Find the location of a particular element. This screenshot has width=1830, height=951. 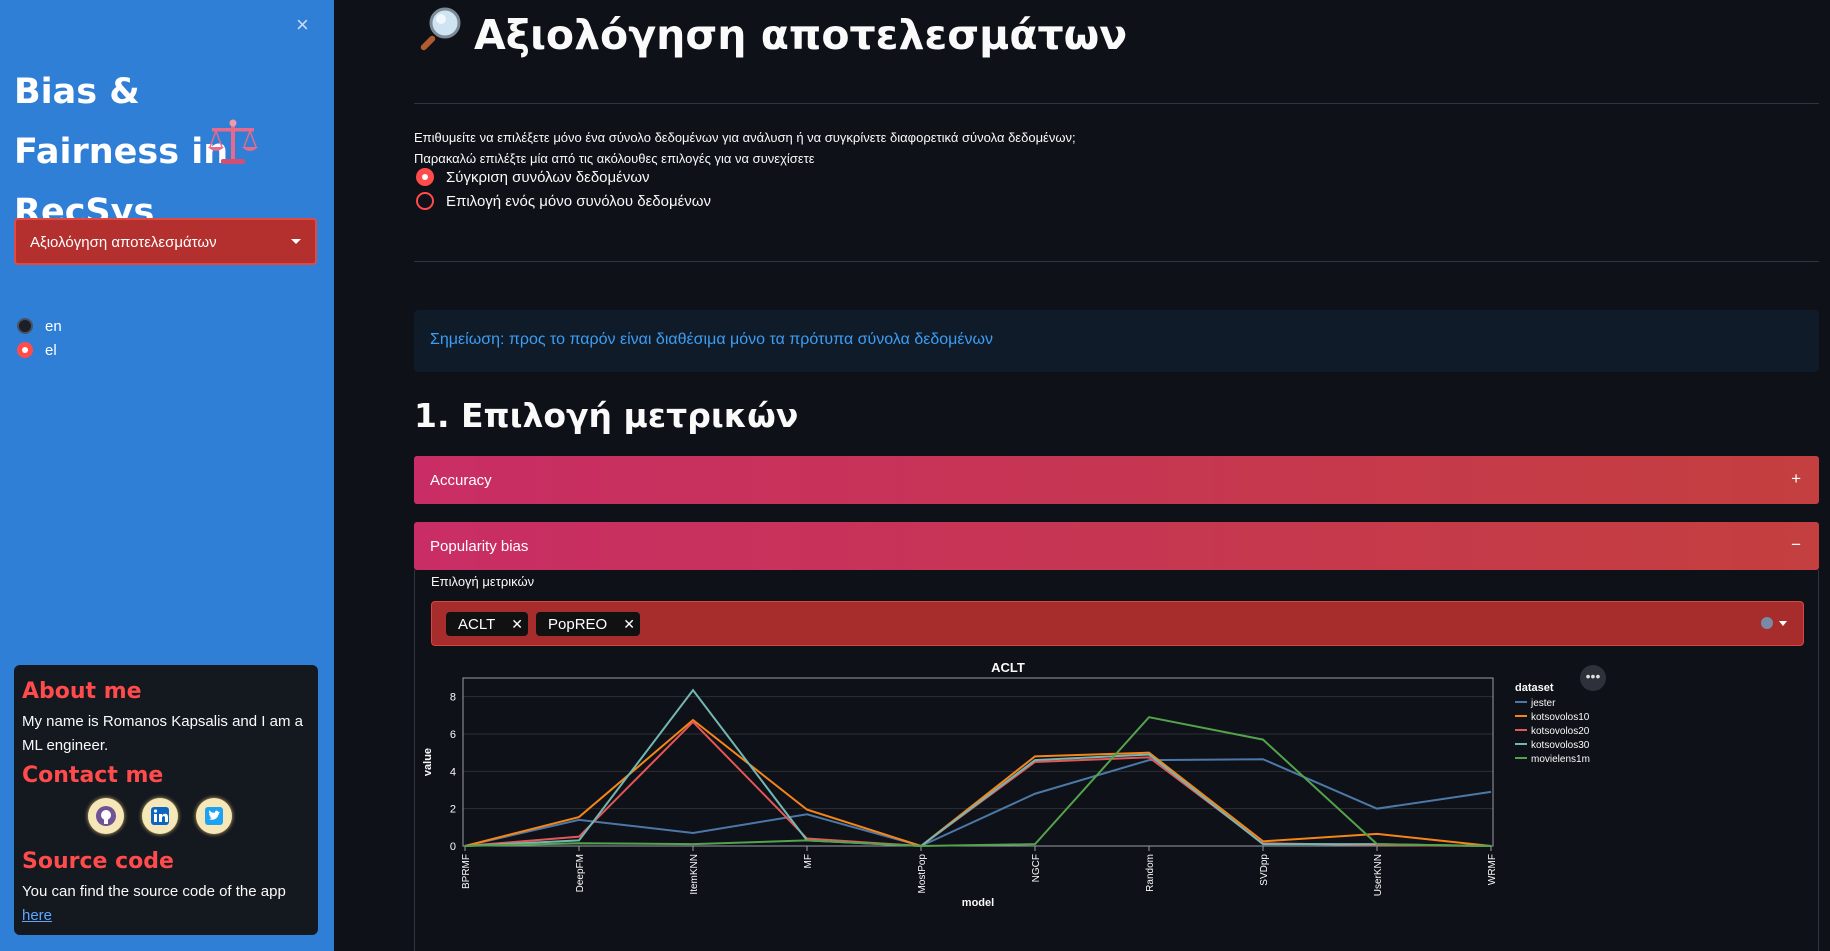

legend-item: kotsovolos20 is located at coordinates (1560, 731).